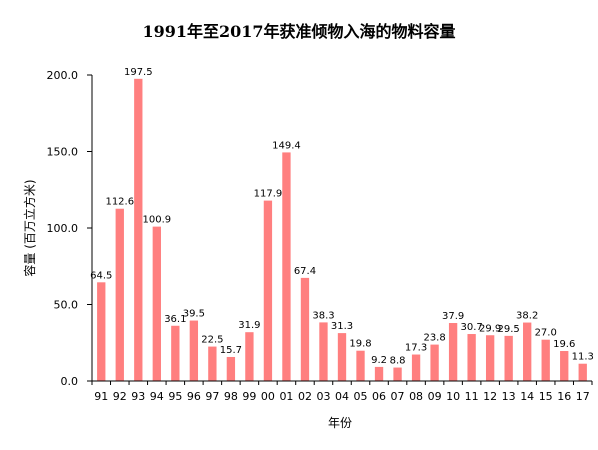 This screenshot has width=598, height=450. What do you see at coordinates (305, 396) in the screenshot?
I see `x-tick-label-02: 02` at bounding box center [305, 396].